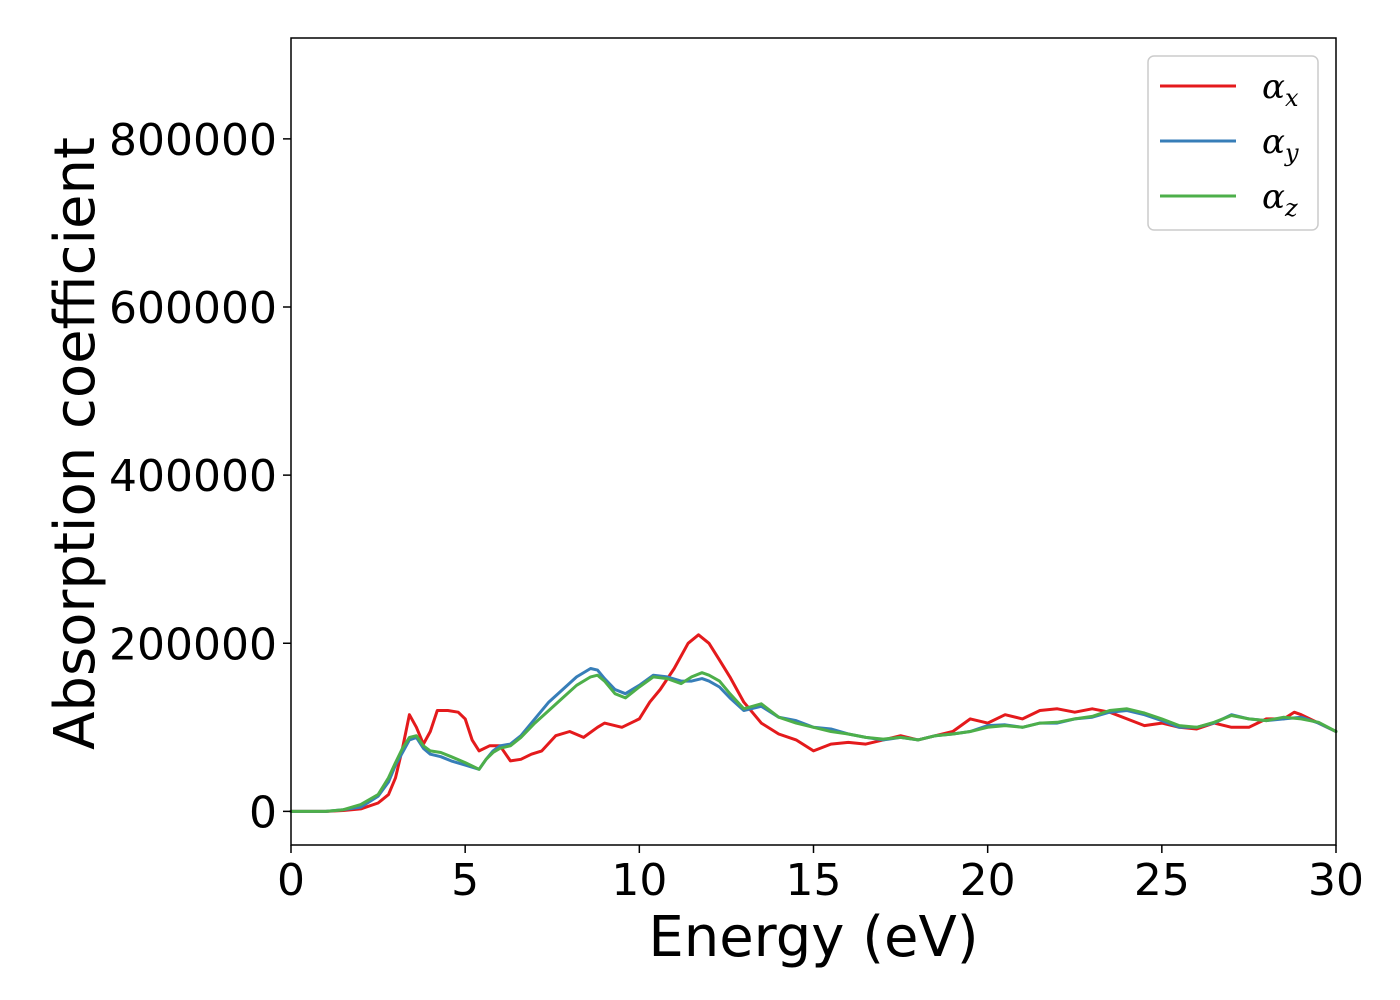 The height and width of the screenshot is (1000, 1400). I want to click on x-tick-label: 15, so click(814, 880).